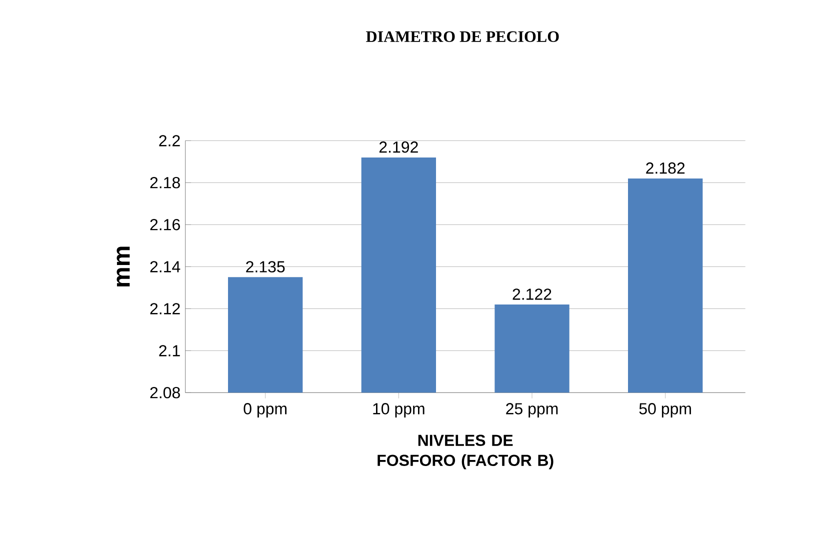  What do you see at coordinates (398, 410) in the screenshot?
I see `x-tick-label: 10 ppm` at bounding box center [398, 410].